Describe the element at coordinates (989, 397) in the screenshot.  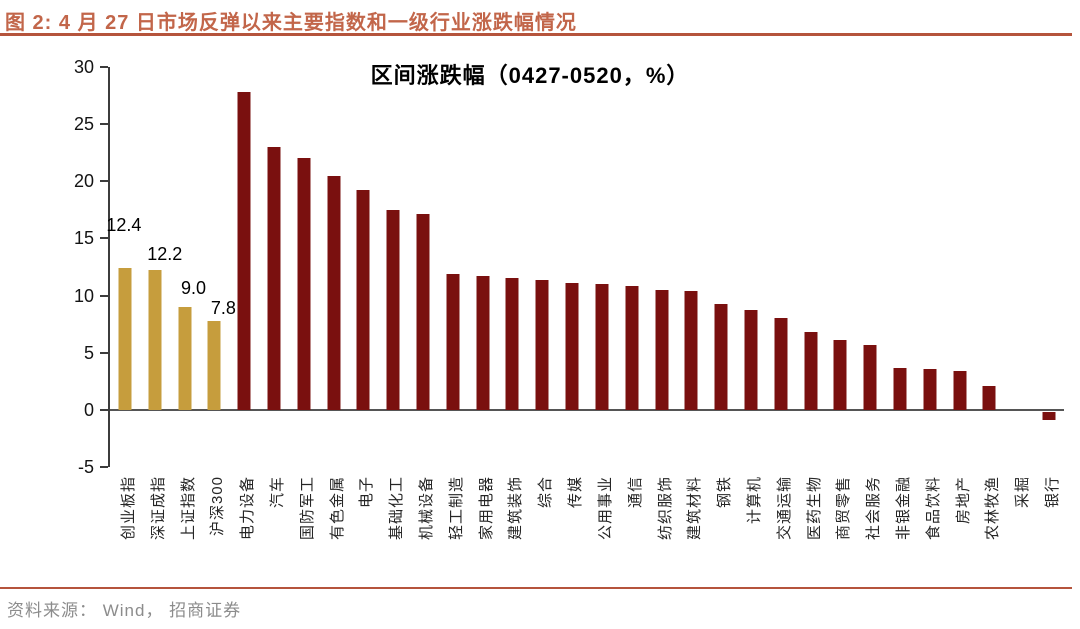
I see `bar-农林牧渔` at that location.